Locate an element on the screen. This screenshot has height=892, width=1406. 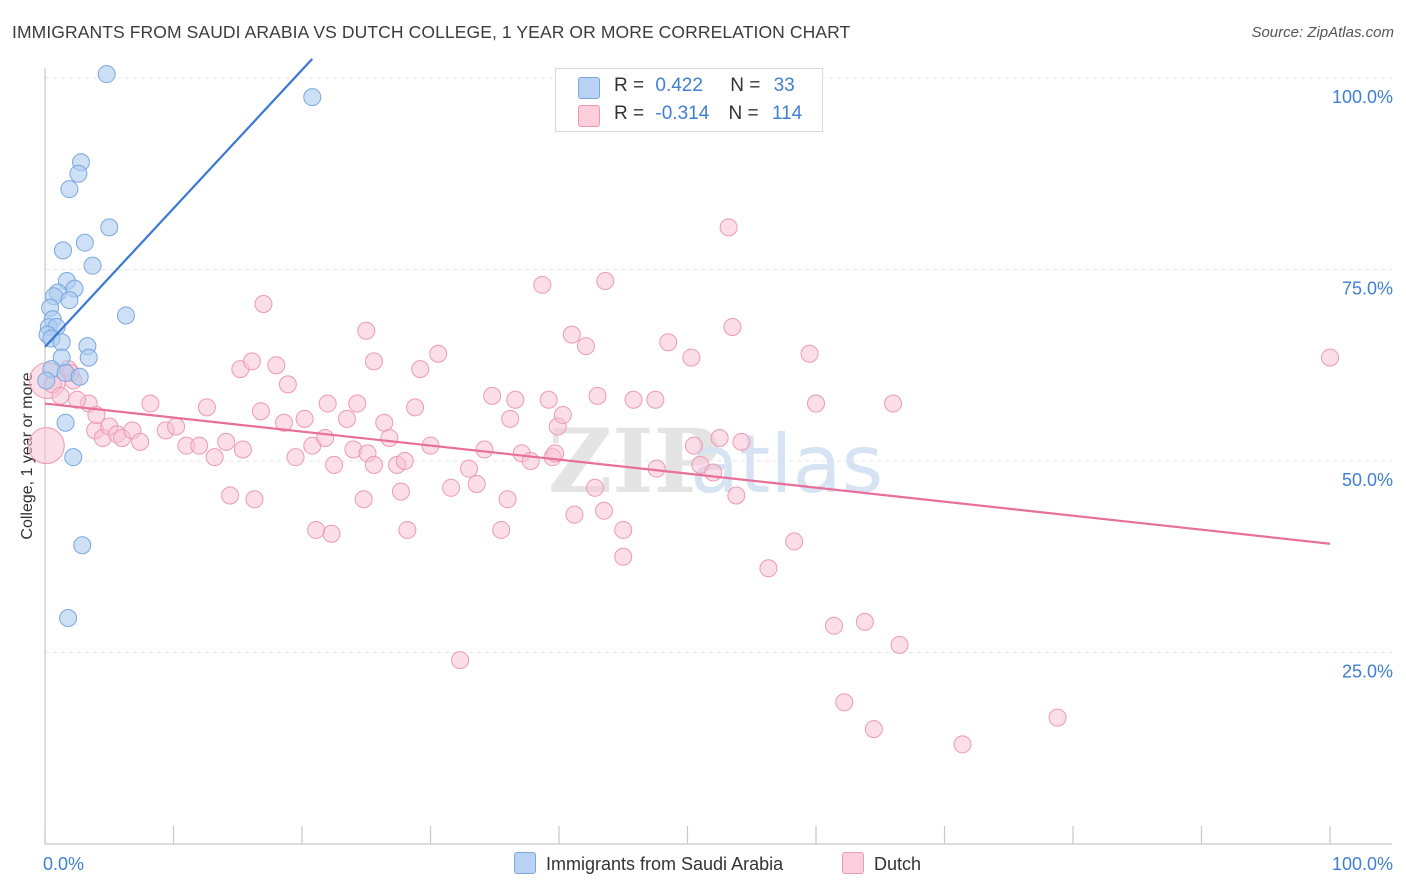
legend-r-value-dutch: -0.314 is located at coordinates (682, 113).